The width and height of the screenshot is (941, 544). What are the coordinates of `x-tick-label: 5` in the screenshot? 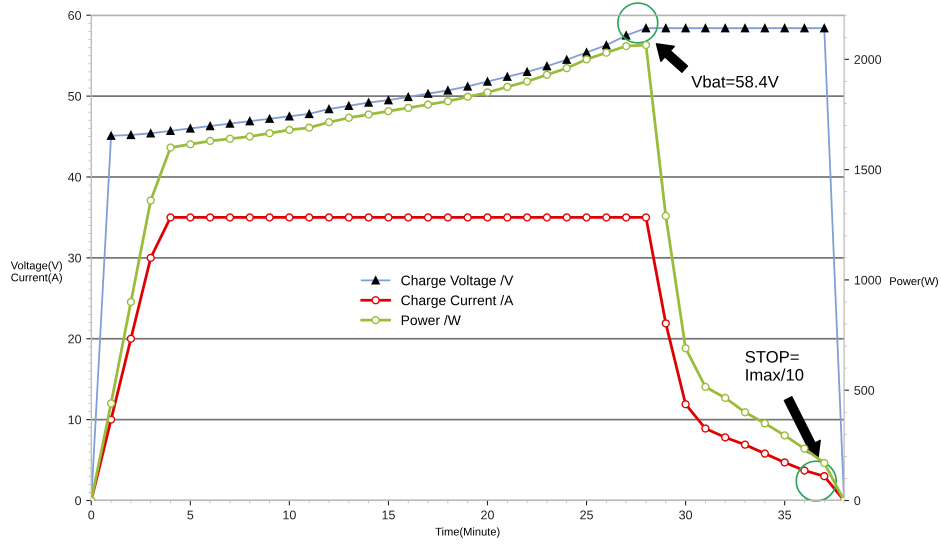 It's located at (190, 515).